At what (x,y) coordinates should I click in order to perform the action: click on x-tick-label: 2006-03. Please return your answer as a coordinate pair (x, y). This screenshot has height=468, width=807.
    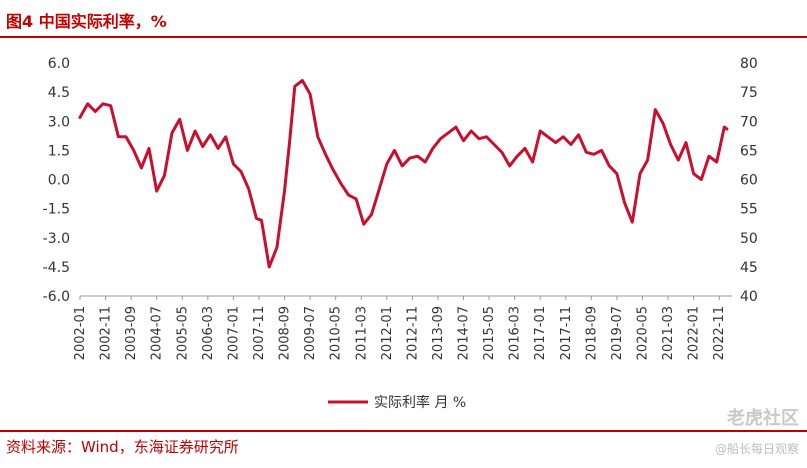
    Looking at the image, I should click on (208, 333).